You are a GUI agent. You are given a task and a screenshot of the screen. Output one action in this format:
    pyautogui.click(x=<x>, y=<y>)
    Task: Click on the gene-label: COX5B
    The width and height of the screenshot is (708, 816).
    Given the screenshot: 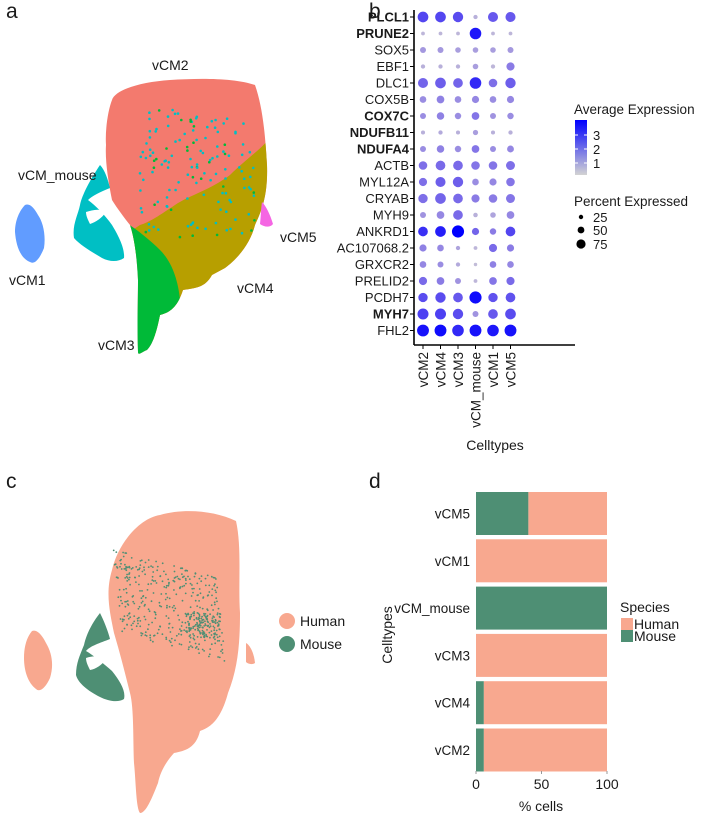 What is the action you would take?
    pyautogui.click(x=387, y=99)
    